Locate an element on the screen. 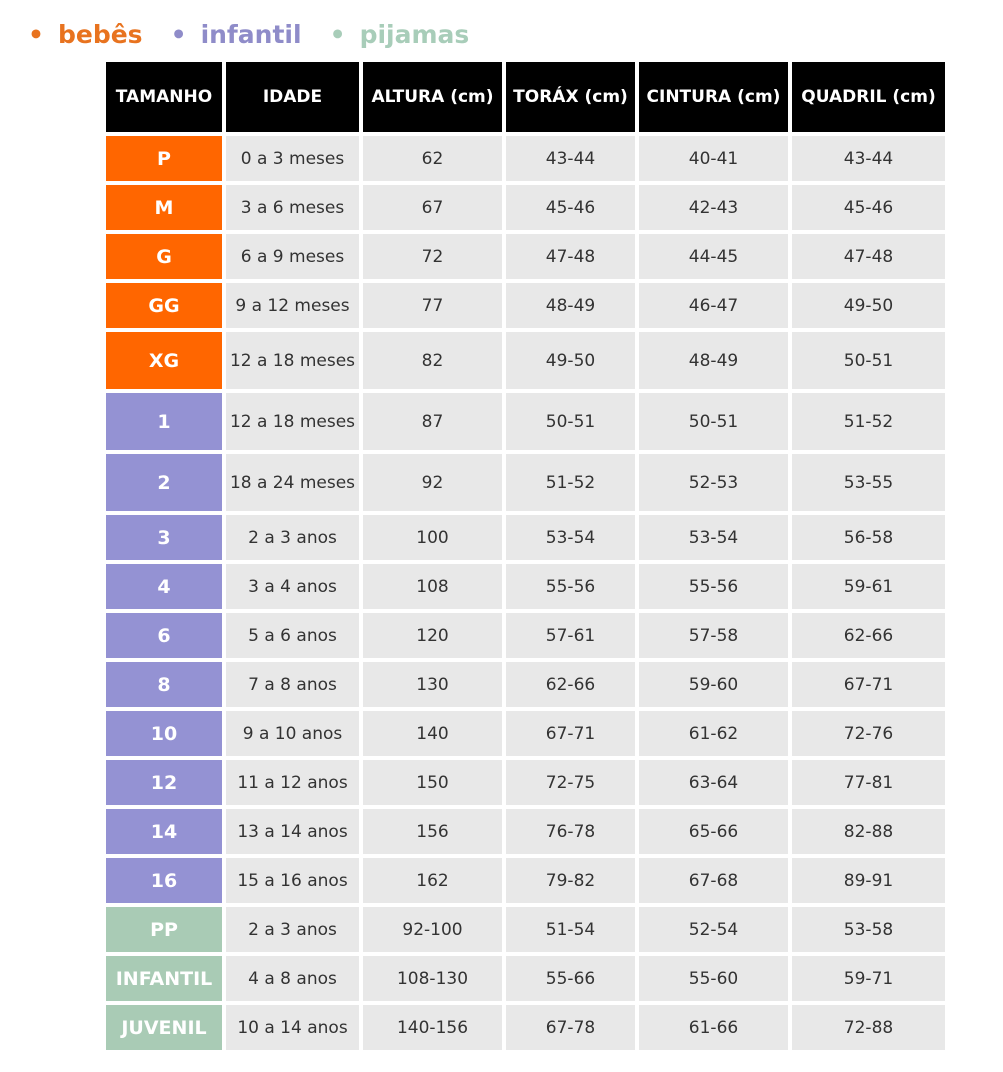  table-cell: 10 a 14 anos is located at coordinates (292, 1027).